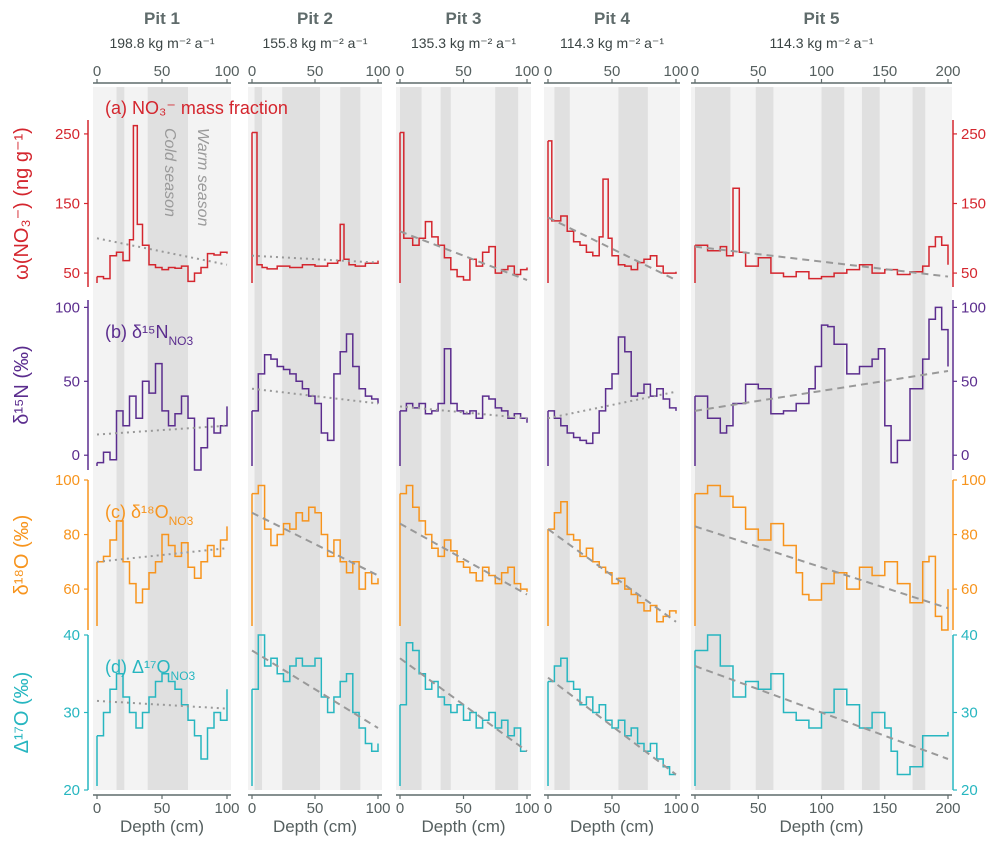 The width and height of the screenshot is (998, 841). Describe the element at coordinates (969, 635) in the screenshot. I see `y-tick-label-right: 40` at that location.